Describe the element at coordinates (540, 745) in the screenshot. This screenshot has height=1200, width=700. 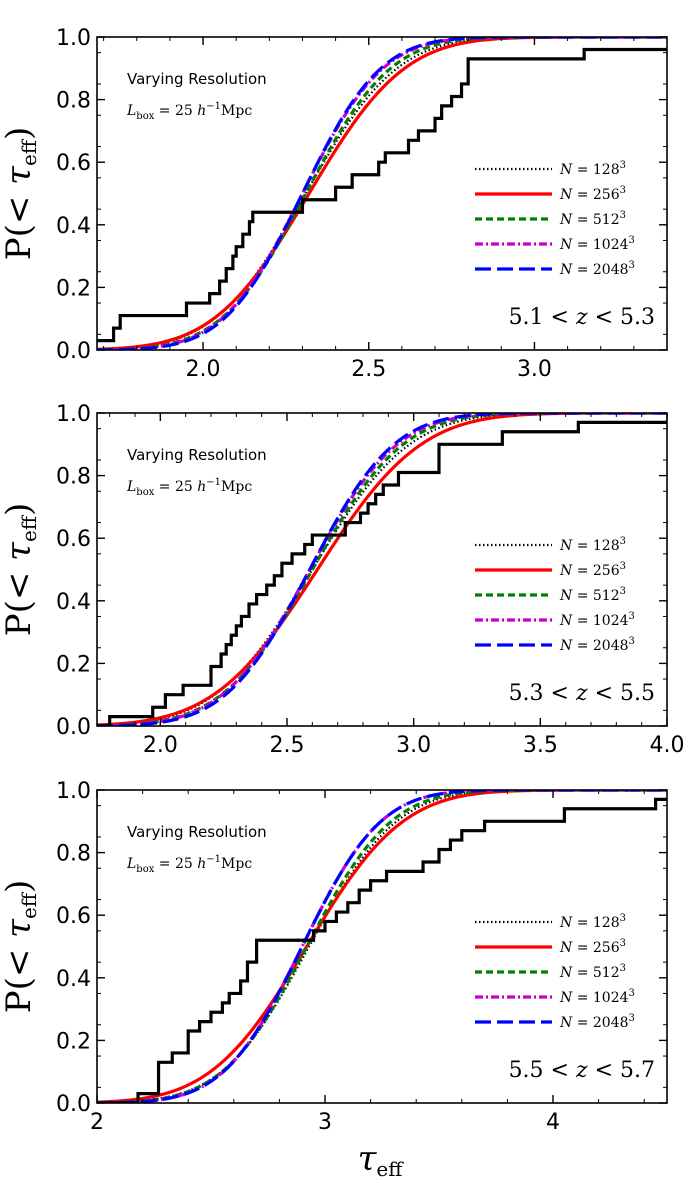
I see `x-tick-label: 3.5` at that location.